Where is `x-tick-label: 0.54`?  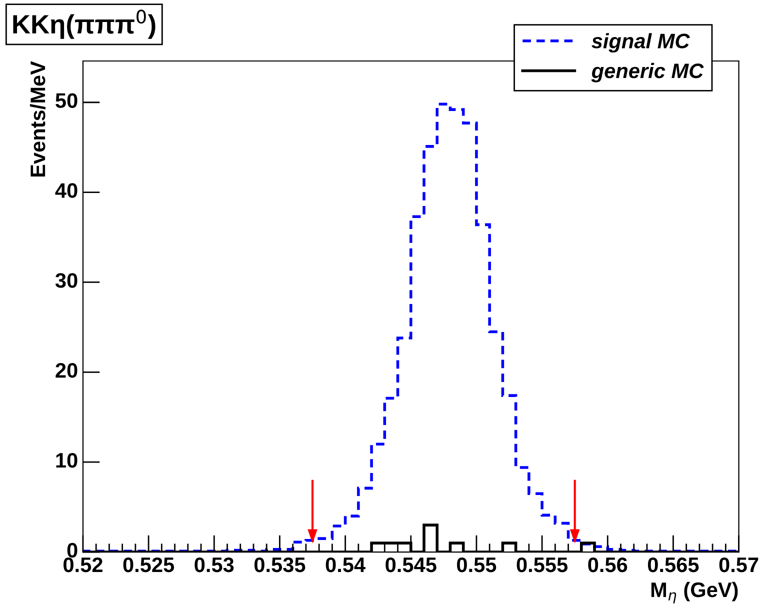
x-tick-label: 0.54 is located at coordinates (346, 564).